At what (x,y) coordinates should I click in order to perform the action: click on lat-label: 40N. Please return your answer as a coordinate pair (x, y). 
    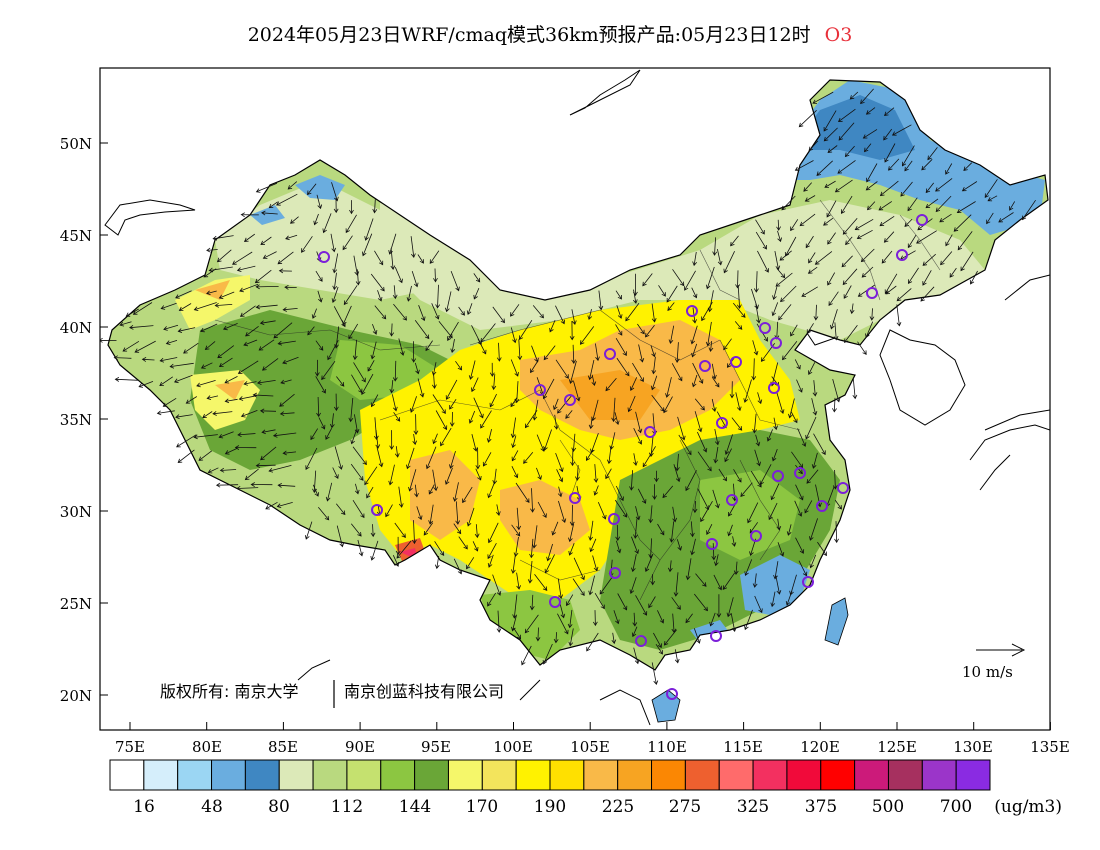
    Looking at the image, I should click on (76, 328).